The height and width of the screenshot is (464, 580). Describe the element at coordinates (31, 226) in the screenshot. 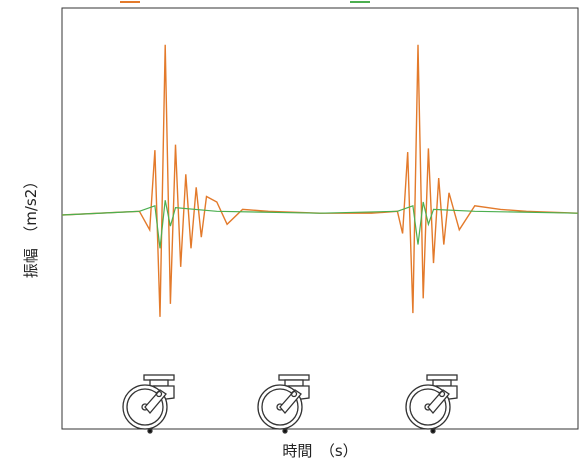

I see `y-axis-label: 振幅 （m/s2）` at that location.